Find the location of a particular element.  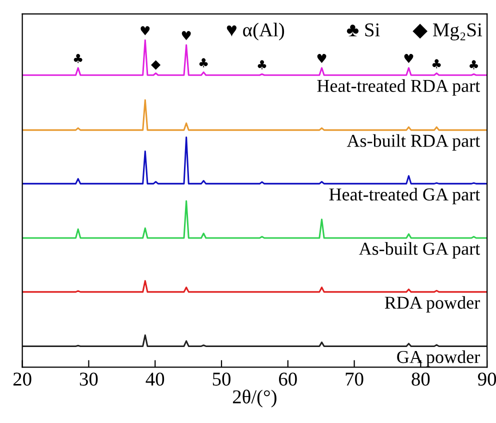

x-tick-label: 40 is located at coordinates (155, 379).